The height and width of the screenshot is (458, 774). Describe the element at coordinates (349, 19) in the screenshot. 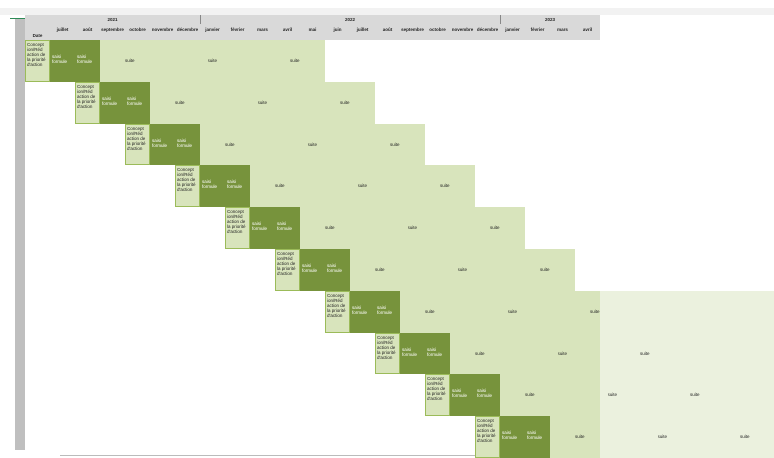

I see `year-label: 2022` at that location.